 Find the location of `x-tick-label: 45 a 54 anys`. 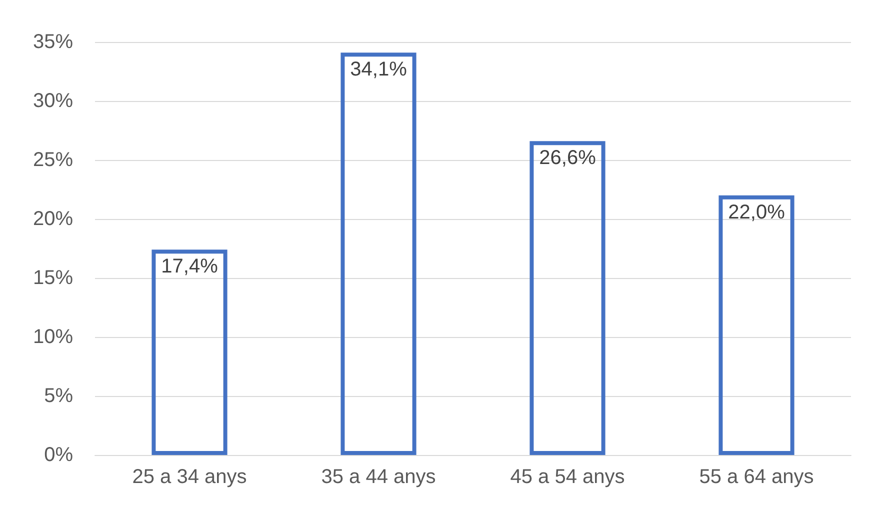

x-tick-label: 45 a 54 anys is located at coordinates (567, 477).